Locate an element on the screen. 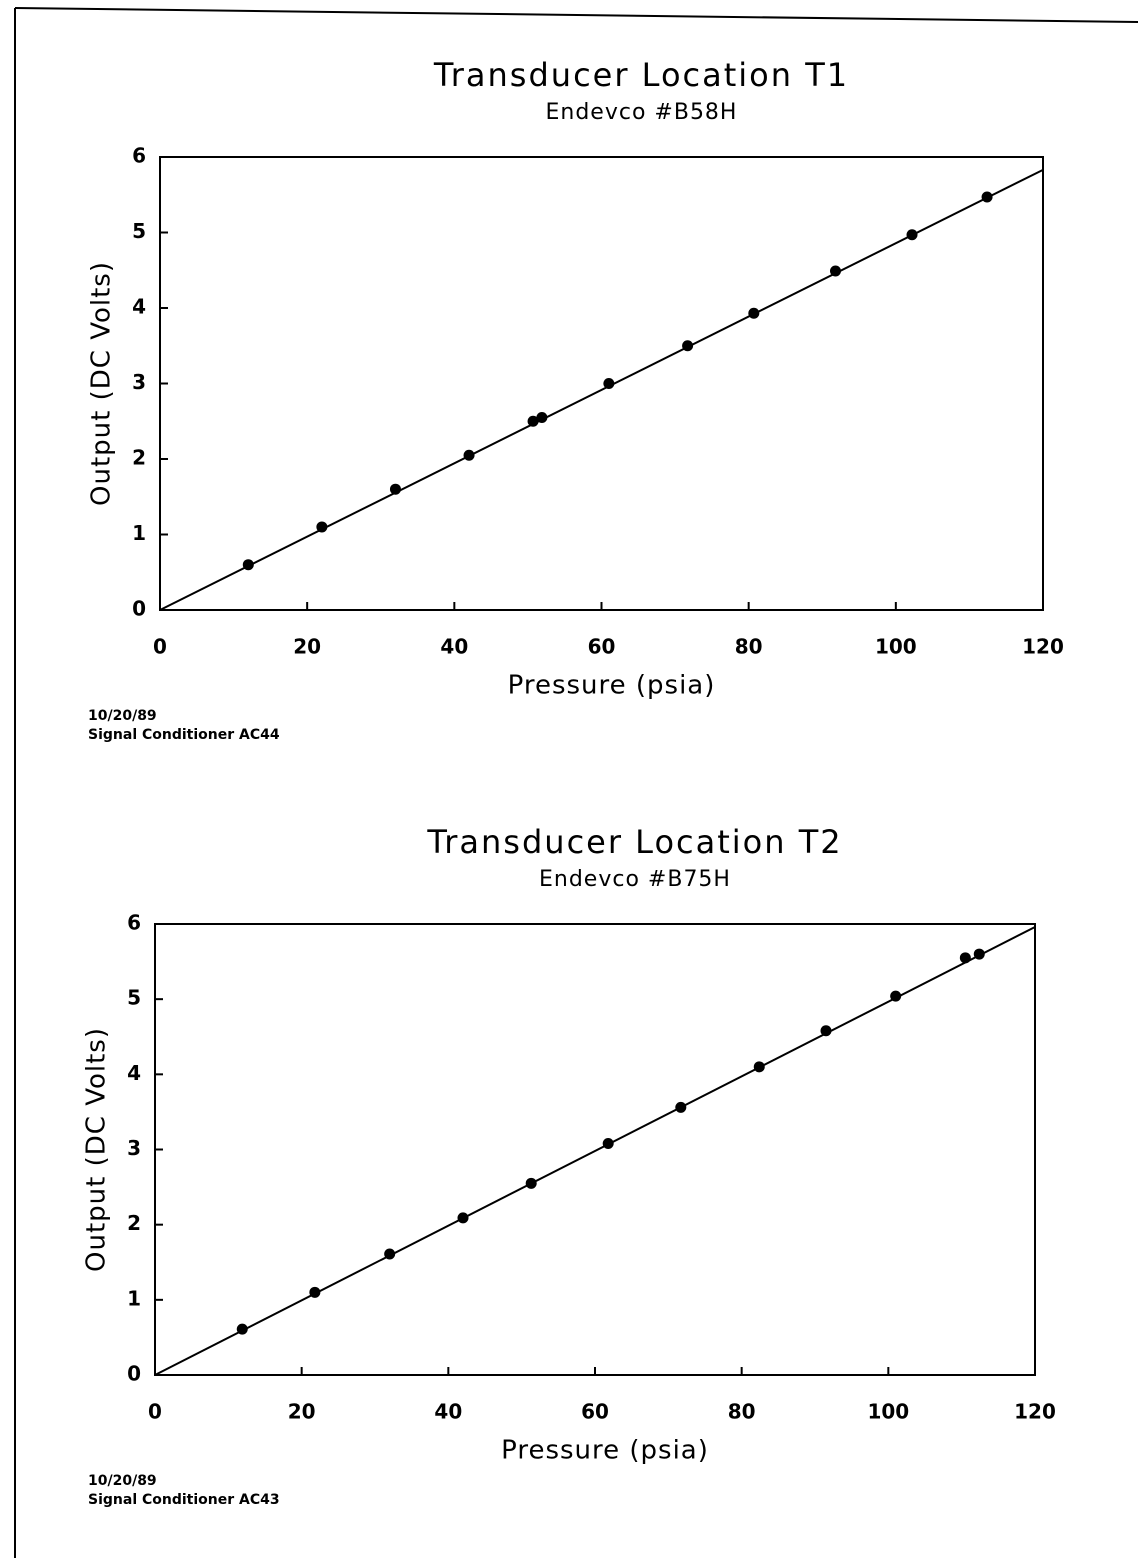 Image resolution: width=1138 pixels, height=1558 pixels. page-border-top is located at coordinates (576, 15).